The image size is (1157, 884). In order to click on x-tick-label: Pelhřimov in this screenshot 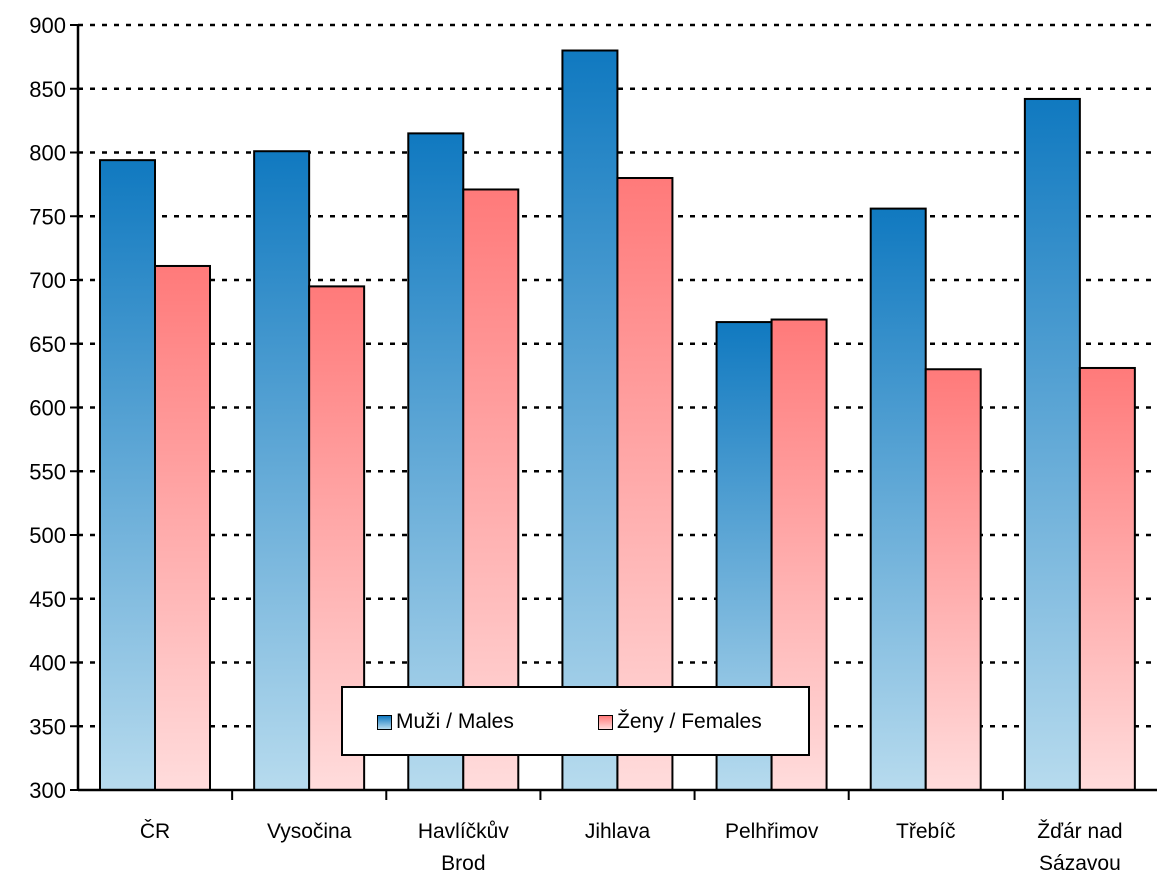, I will do `click(772, 831)`.